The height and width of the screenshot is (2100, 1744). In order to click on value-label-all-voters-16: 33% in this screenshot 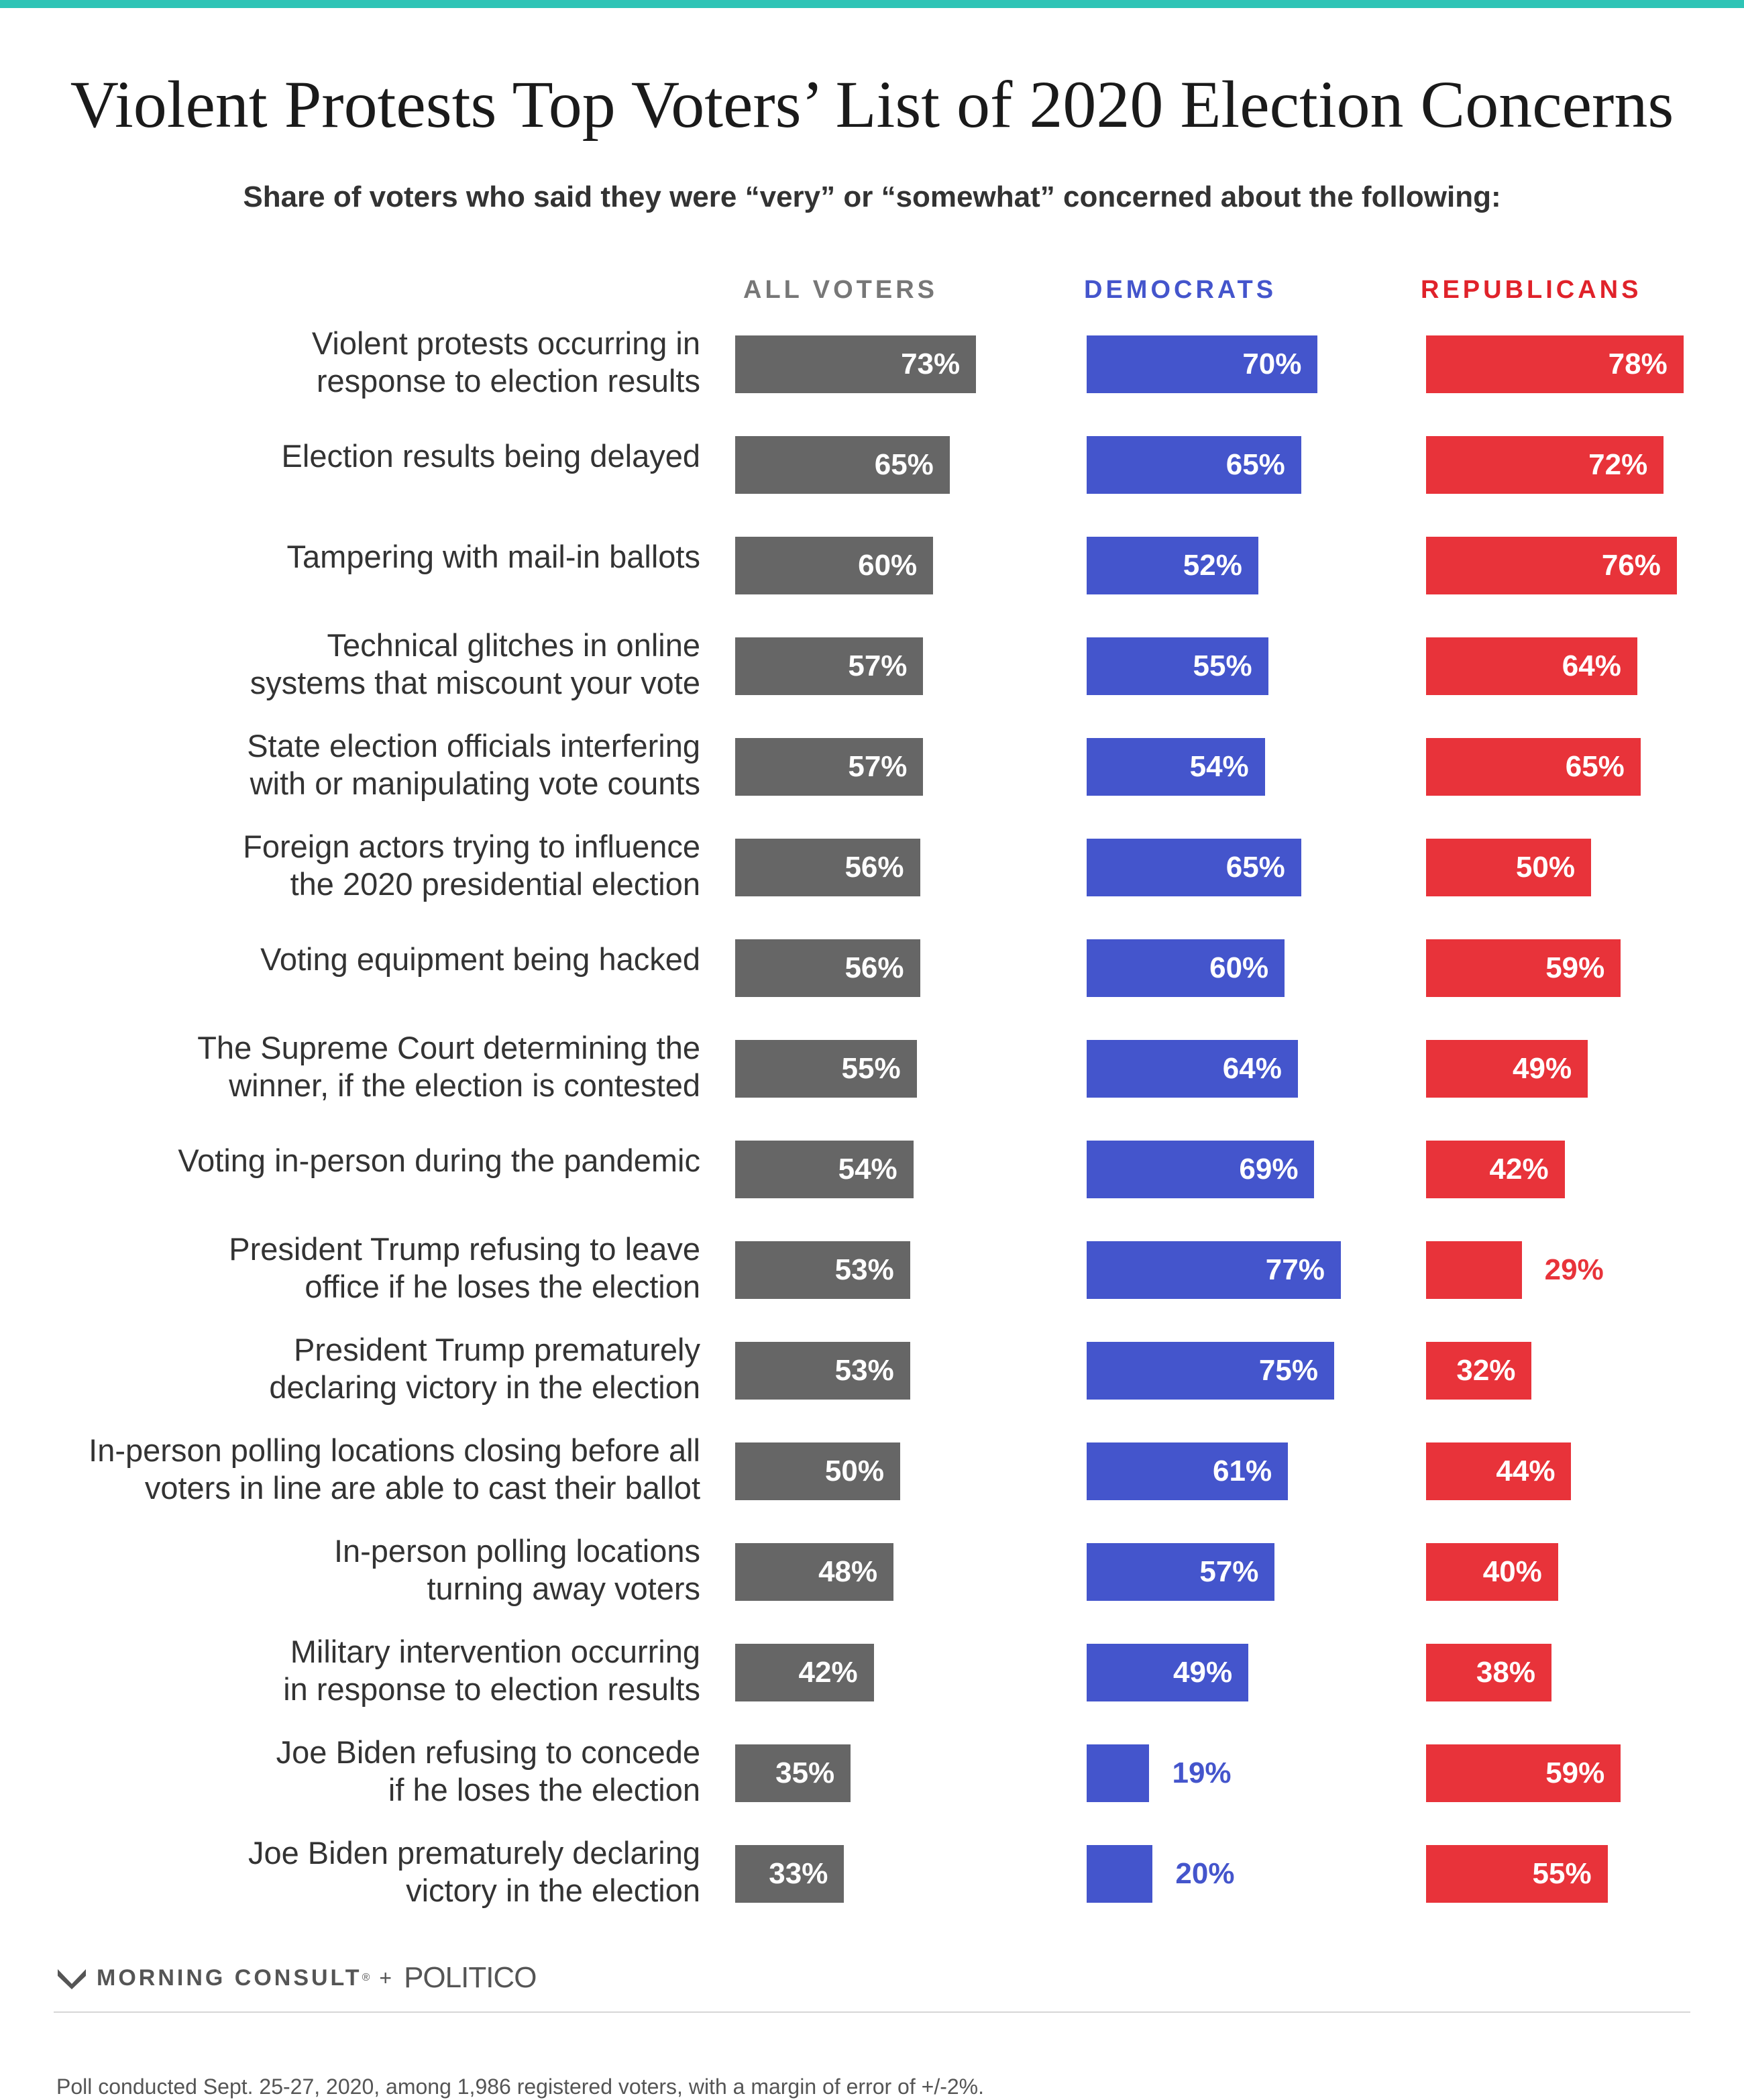, I will do `click(798, 1874)`.